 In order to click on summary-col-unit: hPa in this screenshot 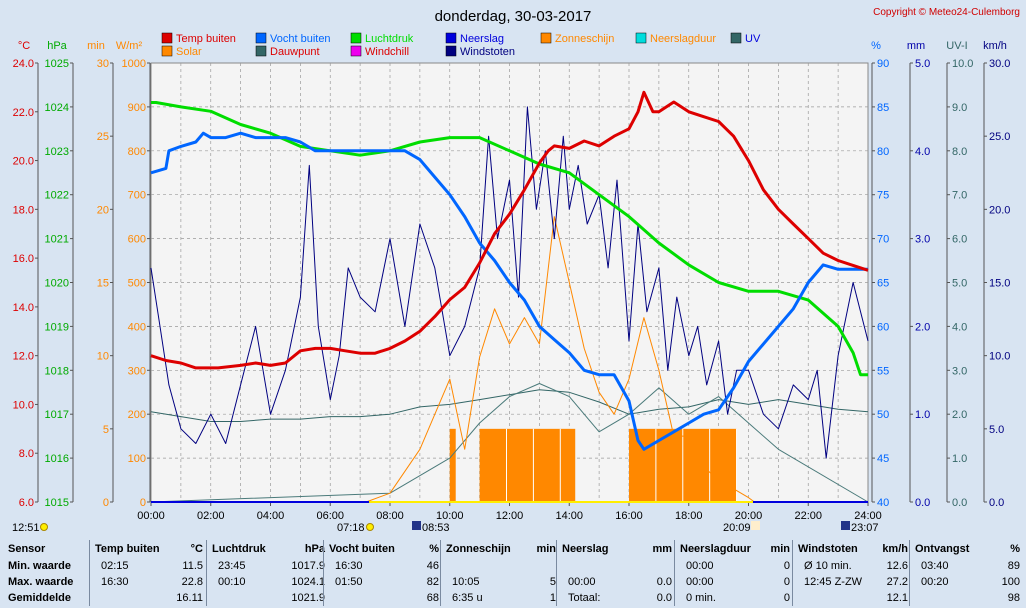, I will do `click(314, 549)`.